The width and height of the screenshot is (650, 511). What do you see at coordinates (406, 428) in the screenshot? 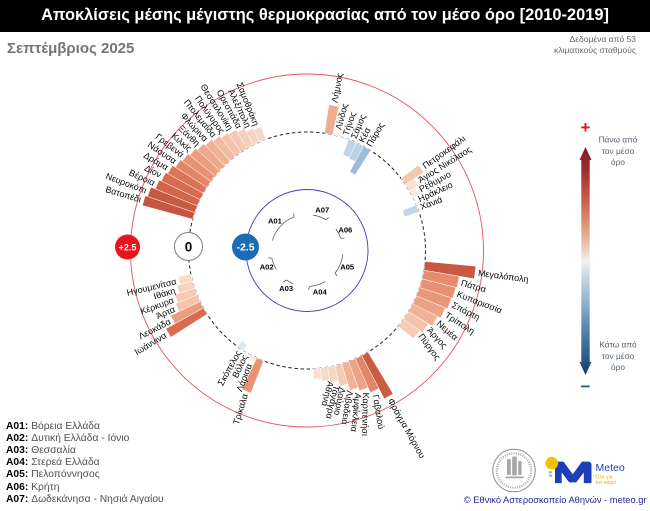
I see `svg-text: Φράγμα Μόρνου` at bounding box center [406, 428].